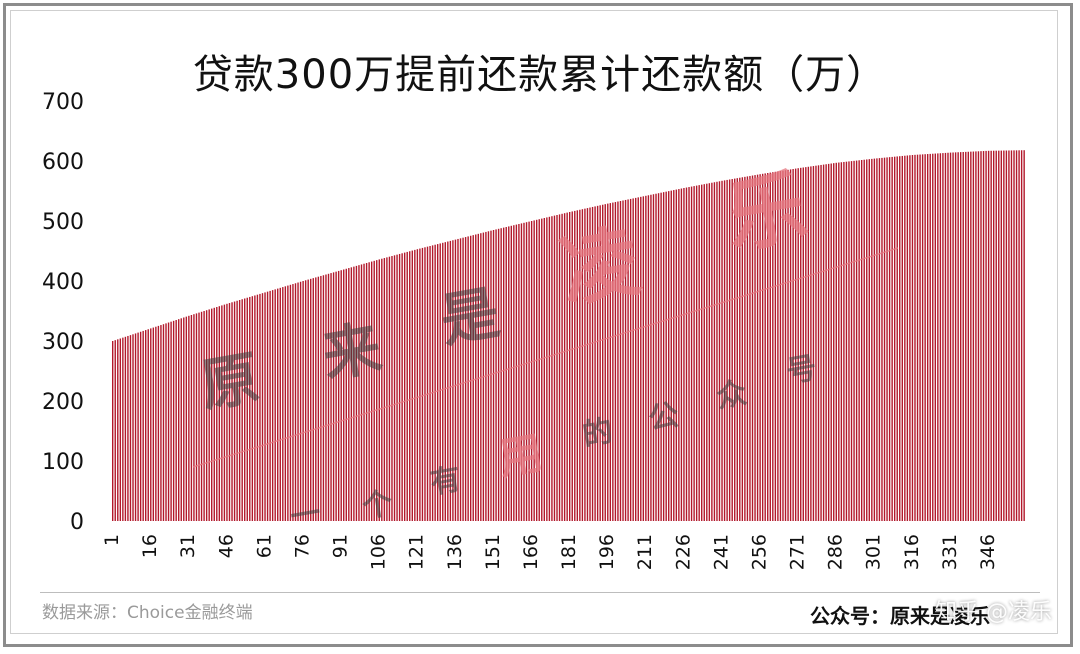  I want to click on x-tick-label: 1, so click(112, 540).